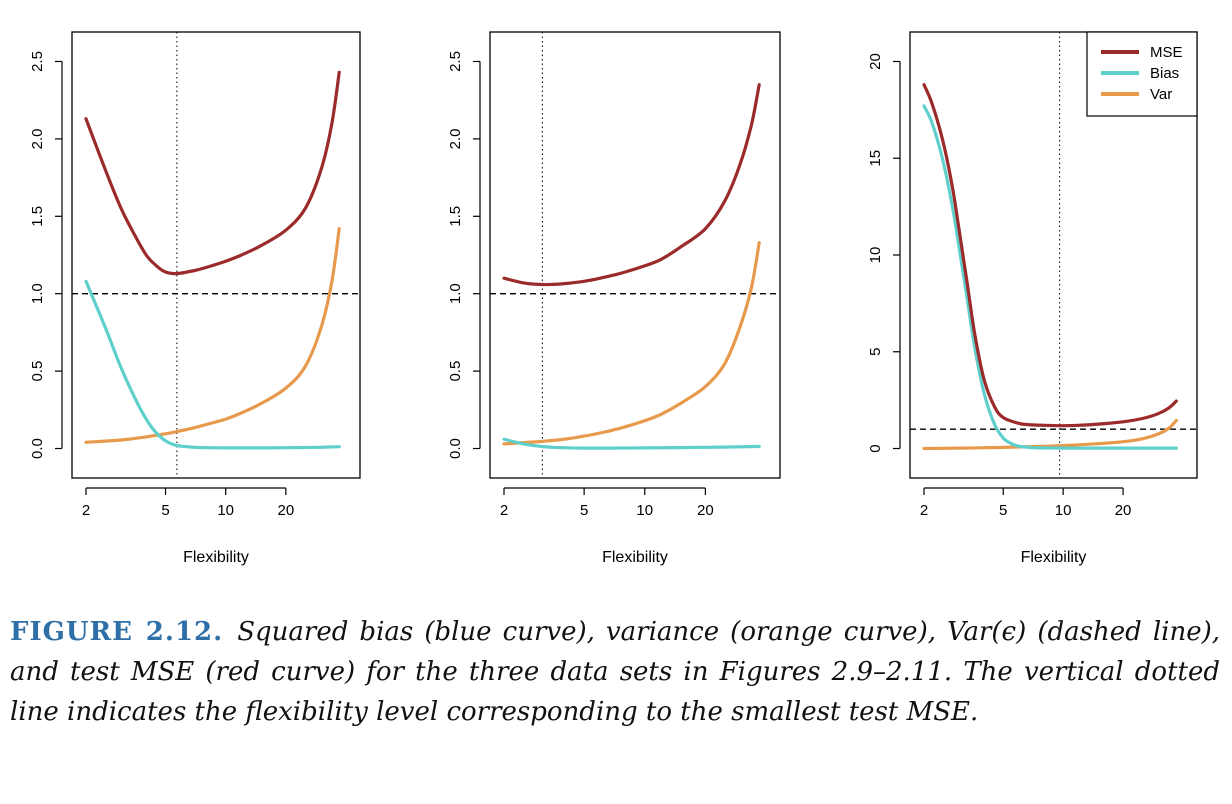 Image resolution: width=1232 pixels, height=804 pixels. Describe the element at coordinates (1166, 52) in the screenshot. I see `legend-label-mse: MSE` at that location.